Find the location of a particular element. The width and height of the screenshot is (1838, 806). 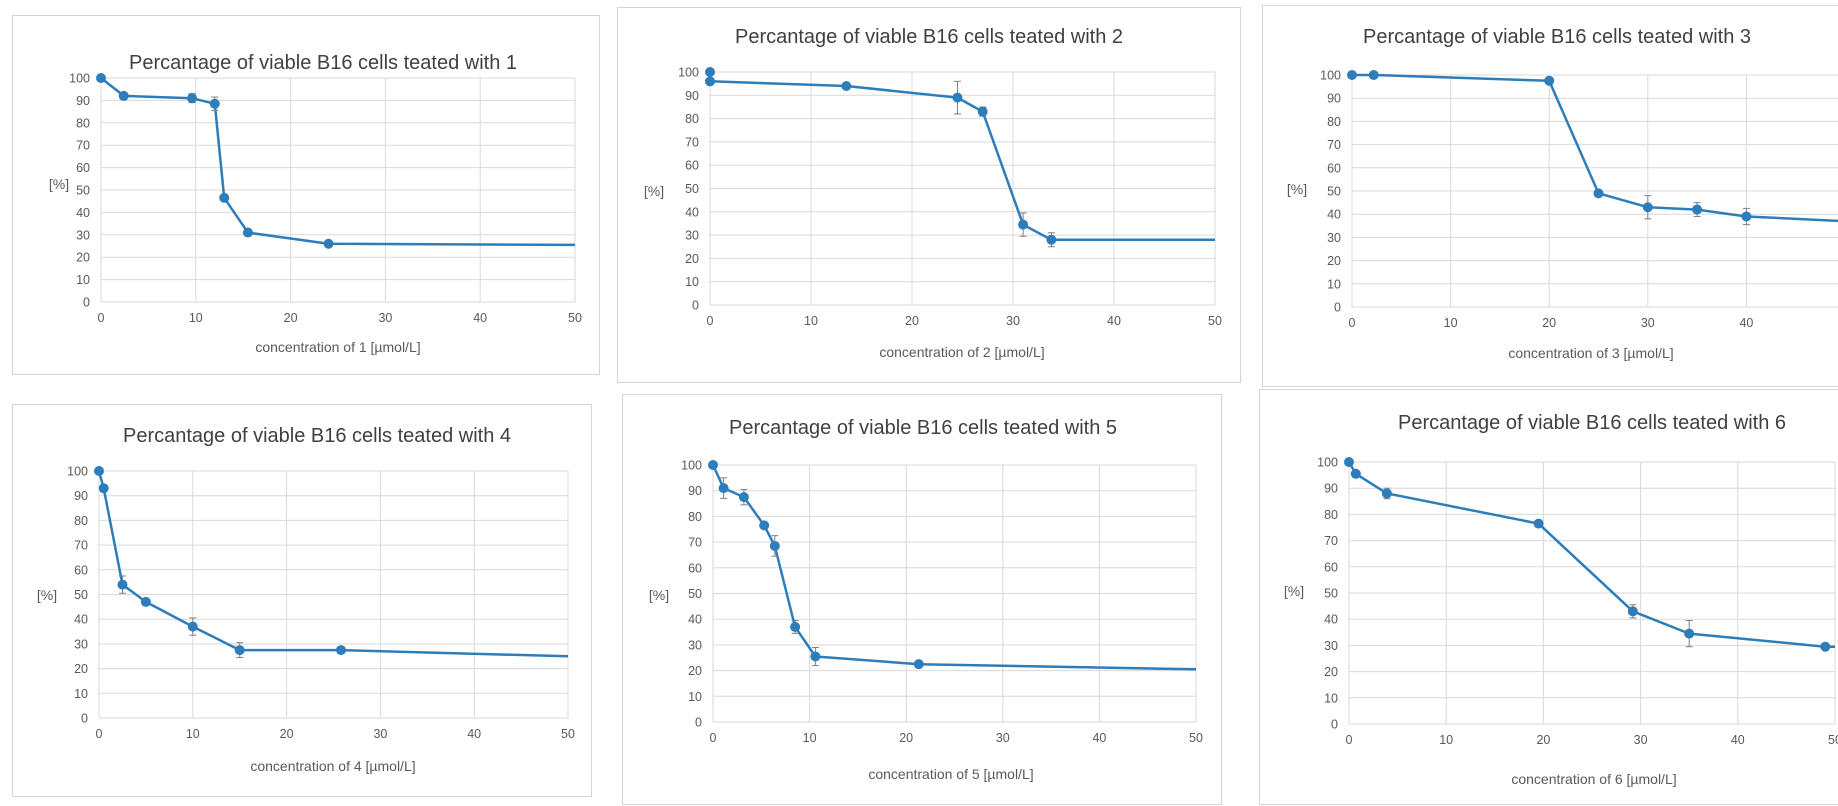

x-axis-label: concentration of 3 [µmol/L] is located at coordinates (1590, 353).